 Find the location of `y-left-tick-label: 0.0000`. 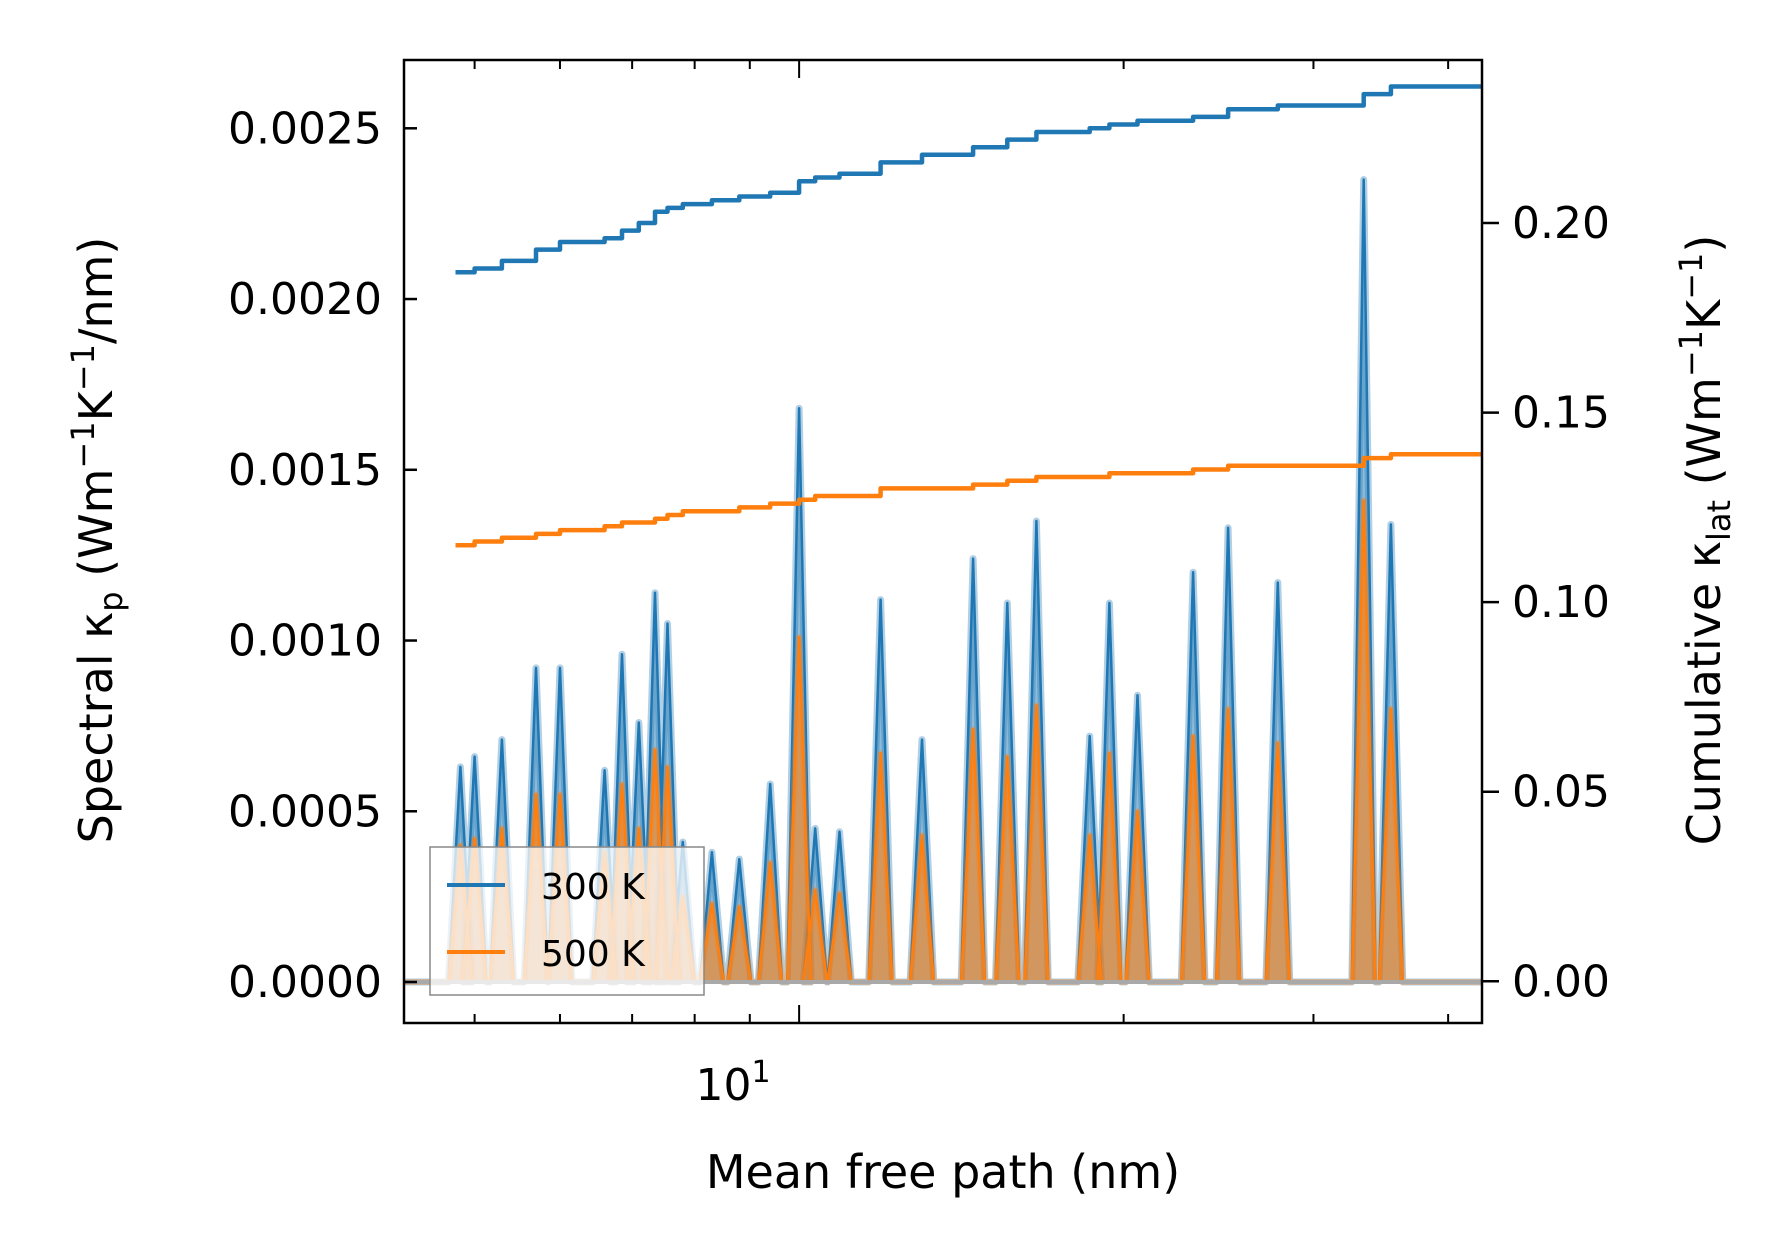

y-left-tick-label: 0.0000 is located at coordinates (305, 982).